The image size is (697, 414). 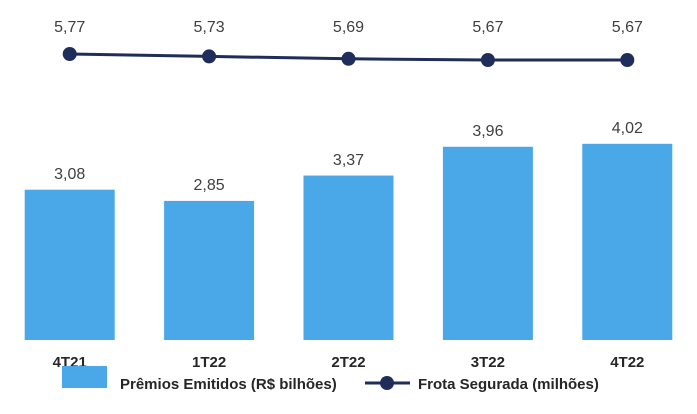 I want to click on data-label: 3,96, so click(x=487, y=131).